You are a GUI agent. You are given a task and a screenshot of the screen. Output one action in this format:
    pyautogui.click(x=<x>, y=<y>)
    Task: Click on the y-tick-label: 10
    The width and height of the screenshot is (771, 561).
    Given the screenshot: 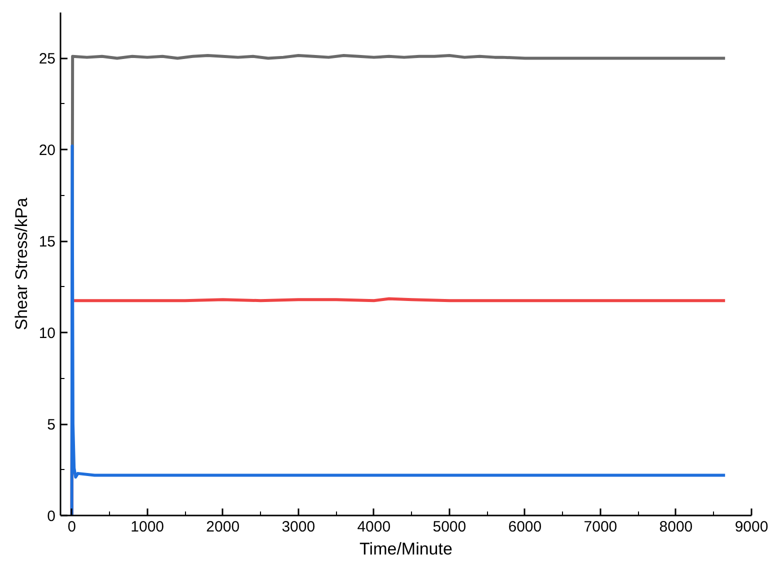 What is the action you would take?
    pyautogui.click(x=47, y=333)
    